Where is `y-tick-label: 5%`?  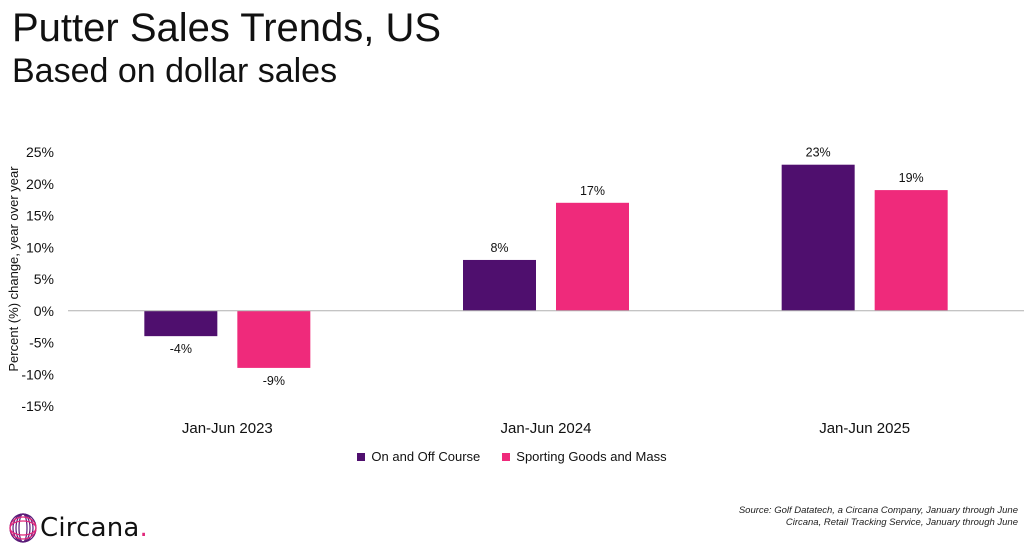 y-tick-label: 5% is located at coordinates (44, 279).